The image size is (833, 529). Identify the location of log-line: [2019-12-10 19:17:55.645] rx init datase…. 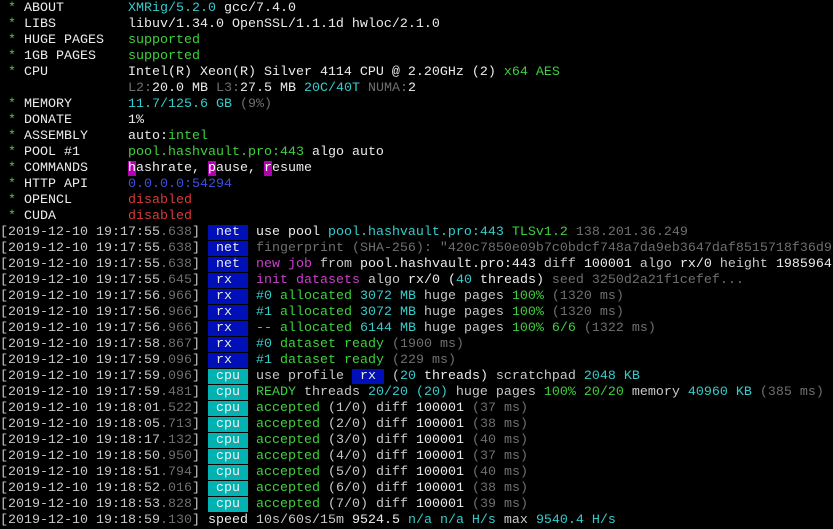
(416, 281).